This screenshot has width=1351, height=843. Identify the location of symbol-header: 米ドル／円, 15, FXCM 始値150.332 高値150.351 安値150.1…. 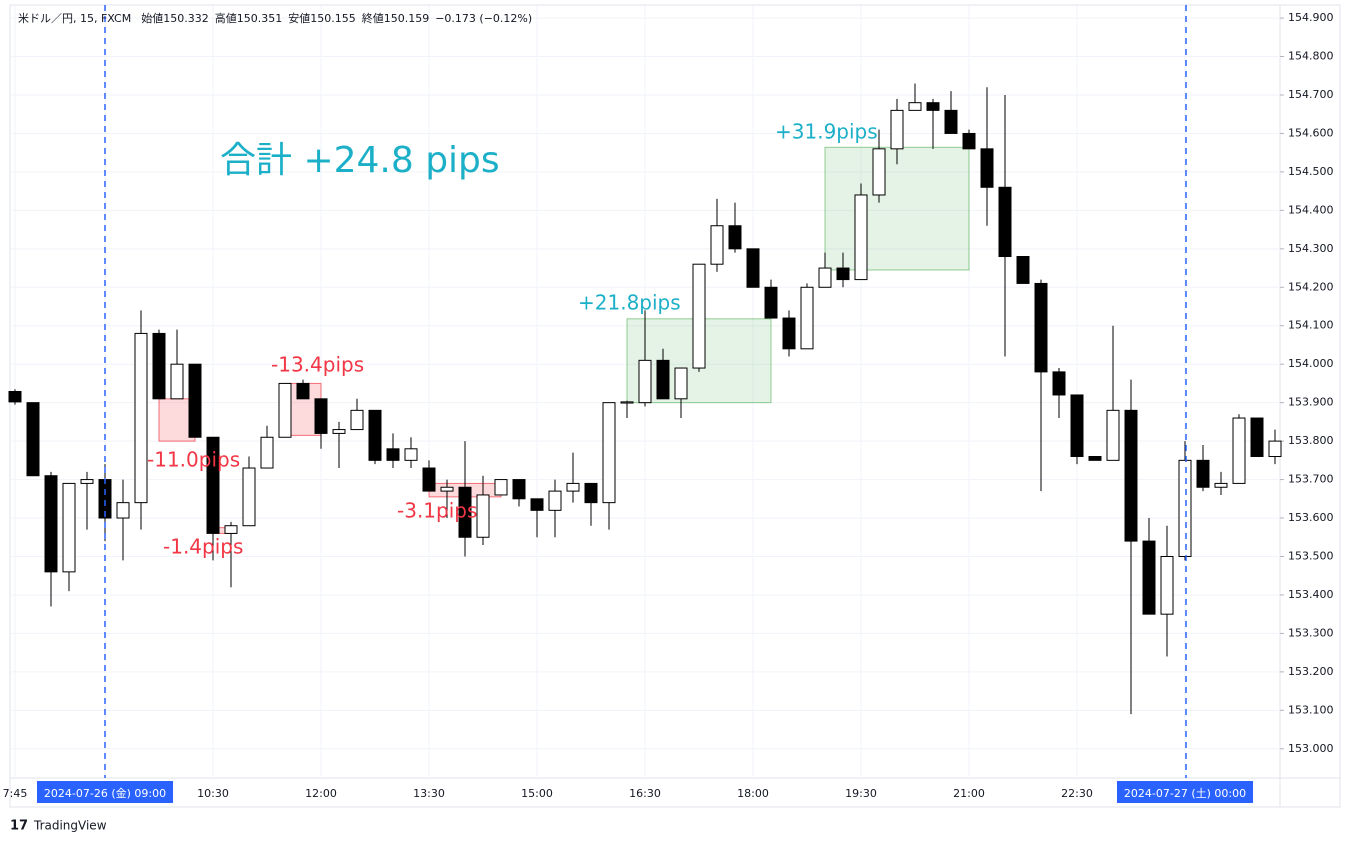
(275, 18).